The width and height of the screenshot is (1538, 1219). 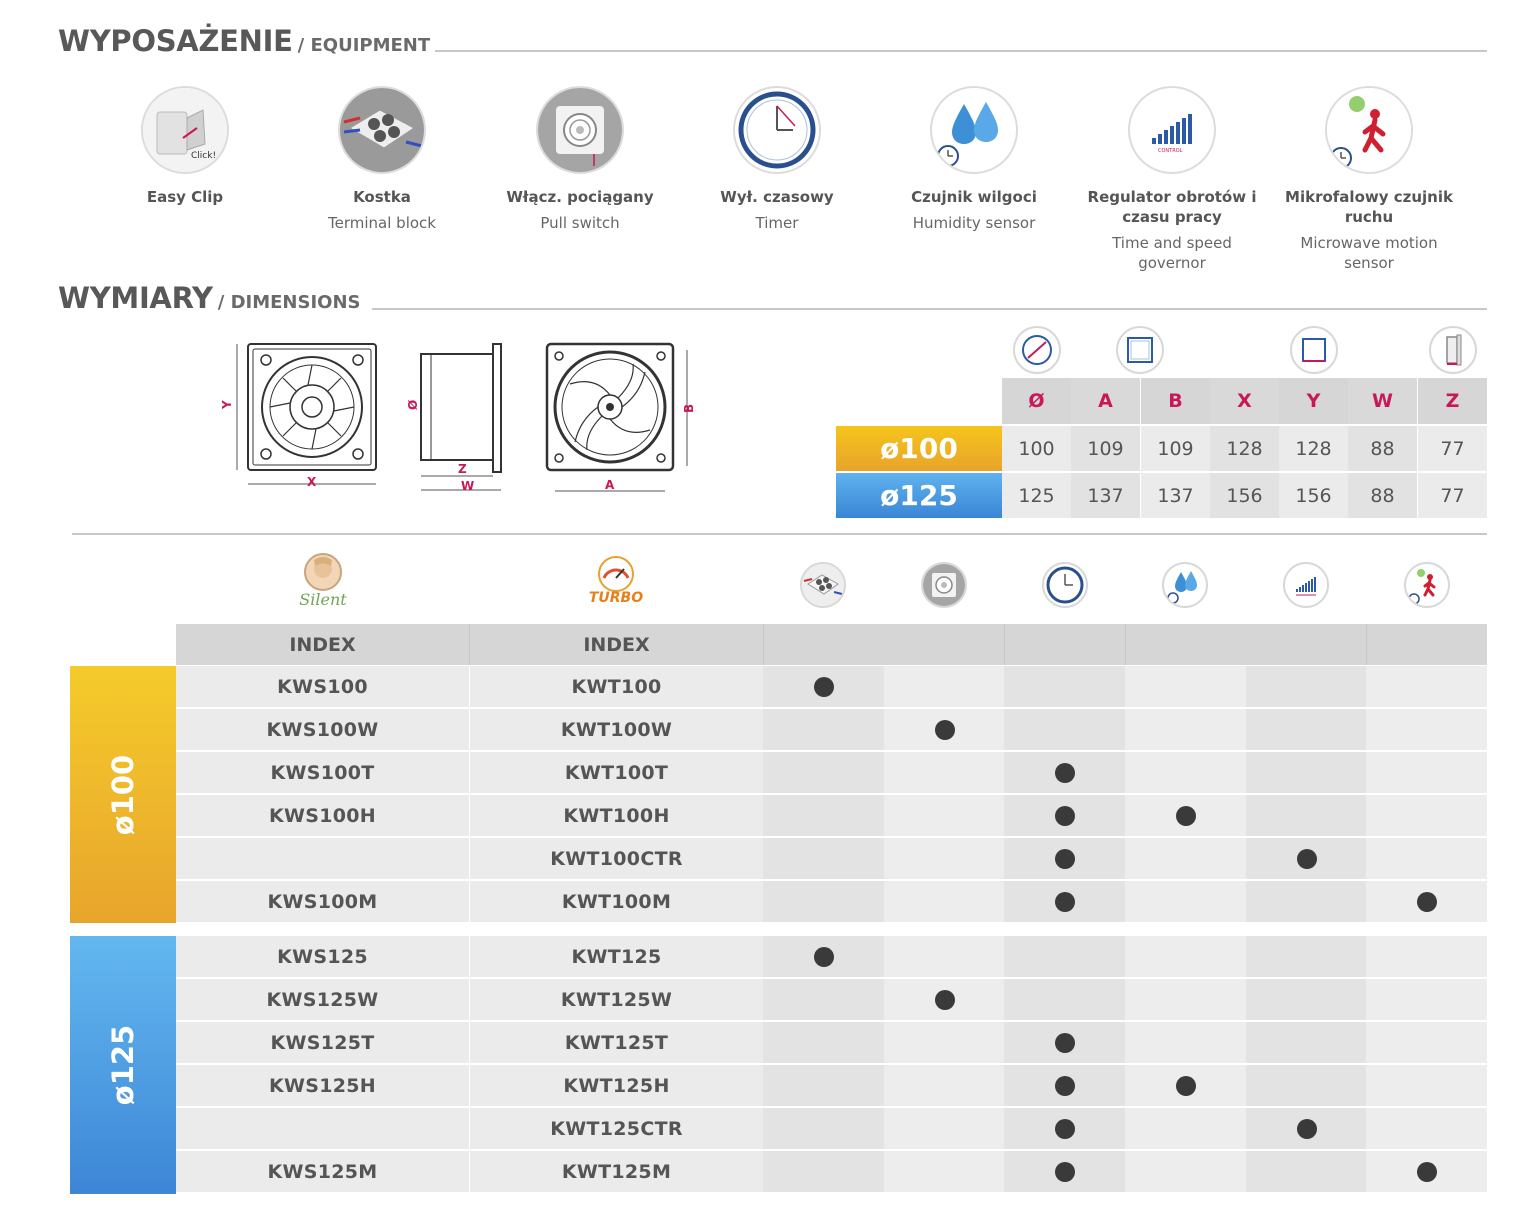 I want to click on equipment-item-humidity-sensor: Czujnik wilgoci Humidity sensor, so click(x=974, y=159).